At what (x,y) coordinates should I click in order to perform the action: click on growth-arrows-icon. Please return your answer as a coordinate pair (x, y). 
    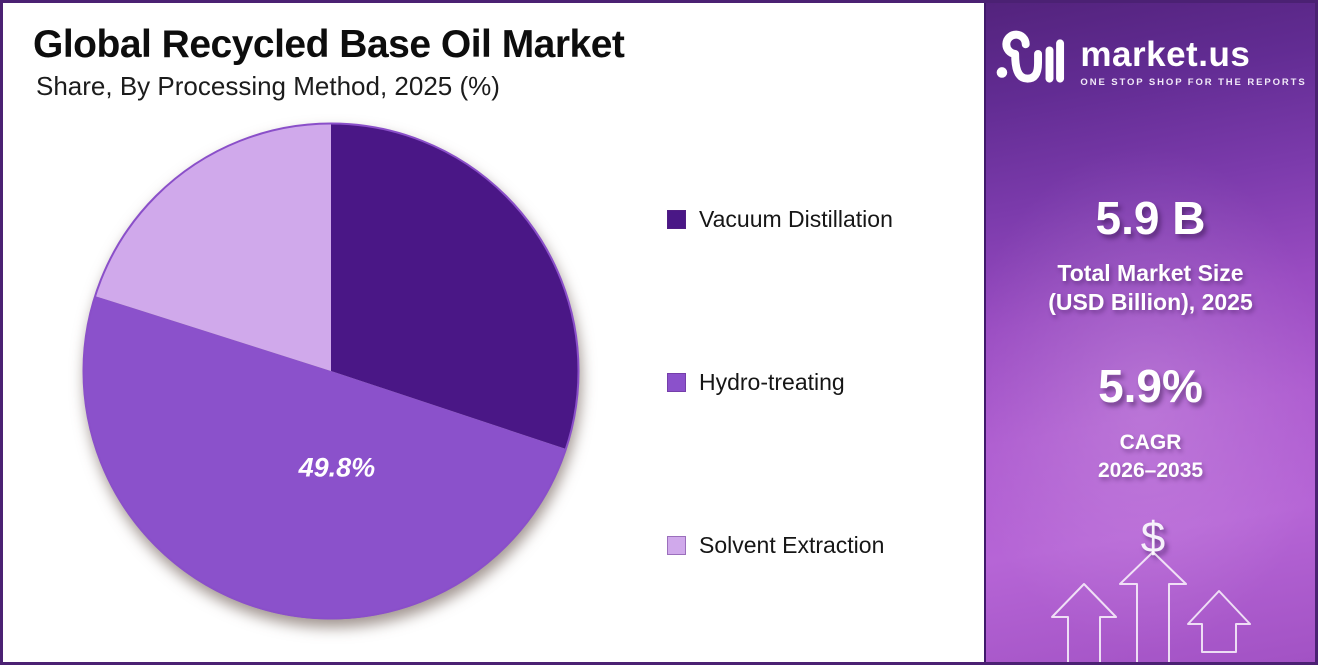
    Looking at the image, I should click on (1151, 606).